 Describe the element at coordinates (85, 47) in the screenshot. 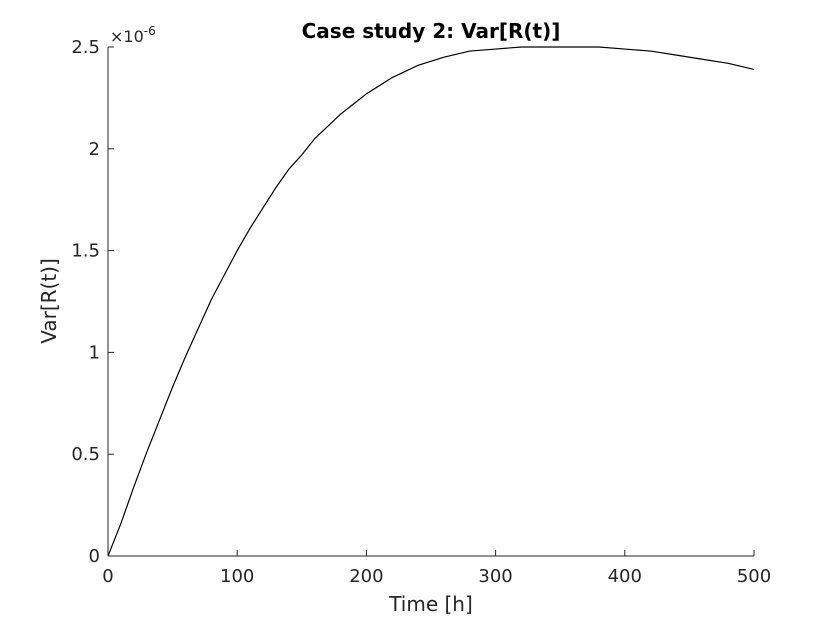

I see `y-tick-label: 2.5` at that location.